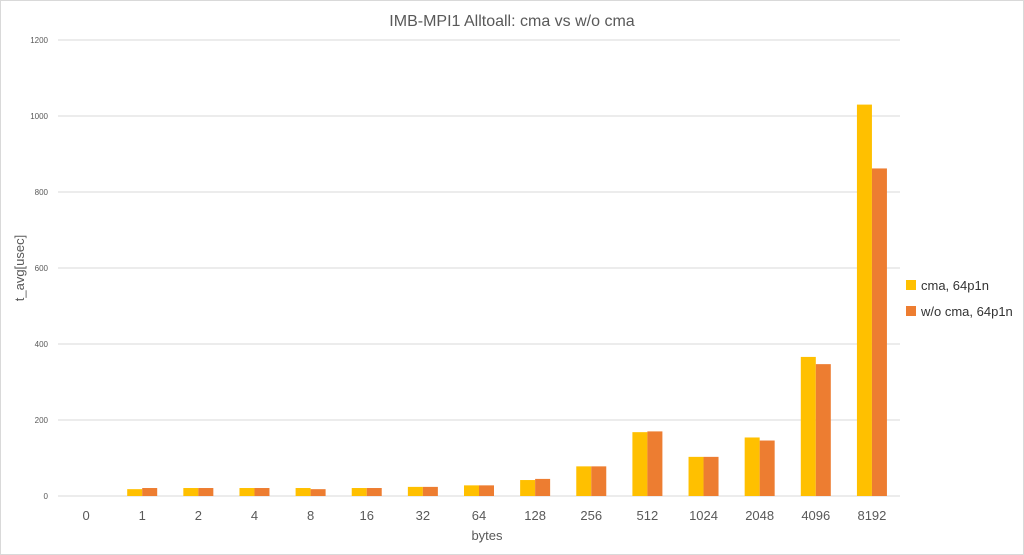 The image size is (1024, 555). Describe the element at coordinates (479, 515) in the screenshot. I see `x-tick-label: 64` at that location.